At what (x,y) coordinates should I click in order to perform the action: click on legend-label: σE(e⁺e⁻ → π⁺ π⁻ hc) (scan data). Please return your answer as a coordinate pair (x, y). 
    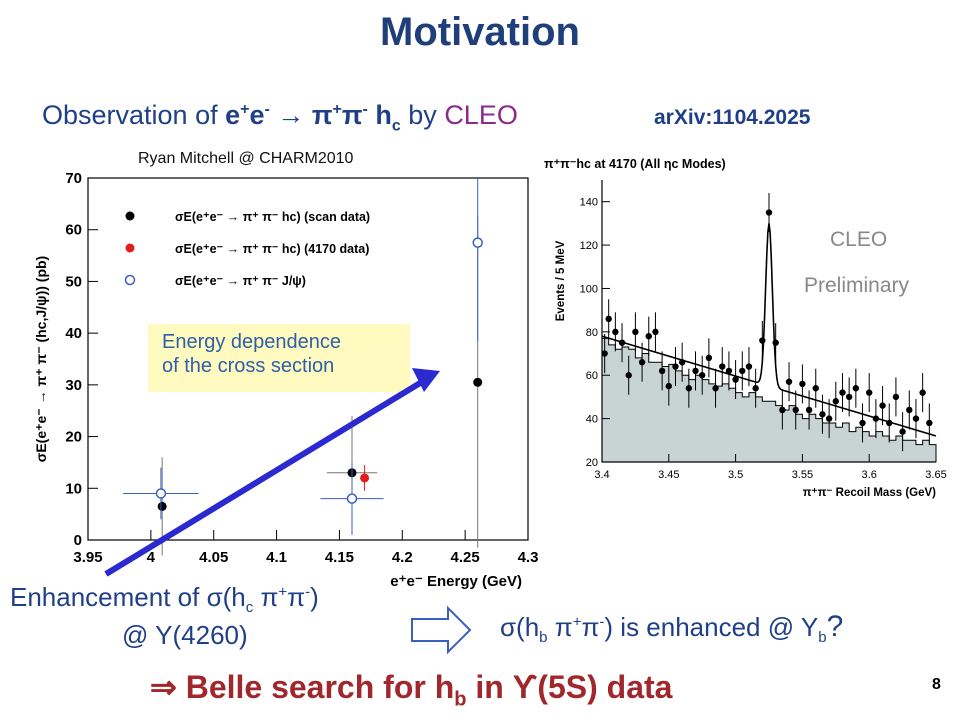
    Looking at the image, I should click on (272, 217).